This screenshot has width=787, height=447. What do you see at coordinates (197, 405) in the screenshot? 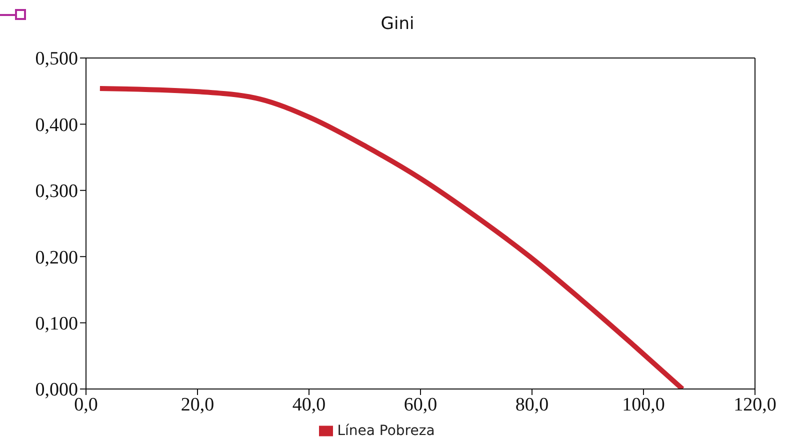
I see `x-tick-label: 20,0` at bounding box center [197, 405].